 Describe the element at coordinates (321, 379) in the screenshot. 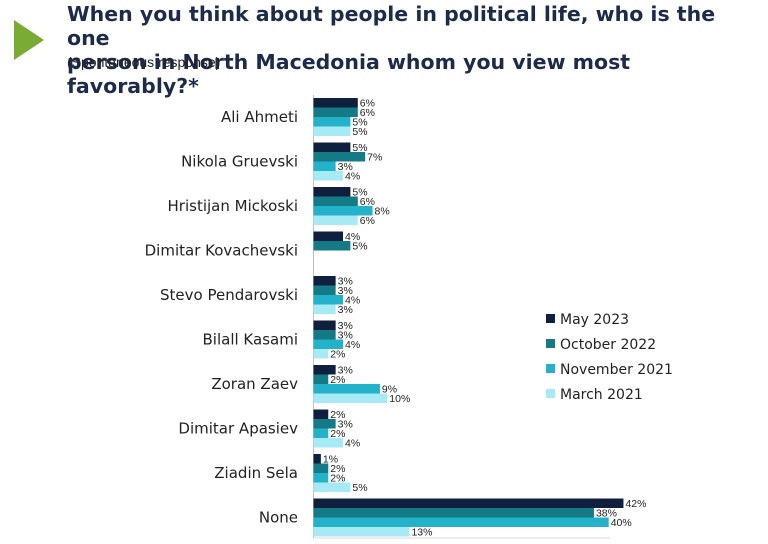

I see `bar-zoran-zaev-october-2022` at that location.